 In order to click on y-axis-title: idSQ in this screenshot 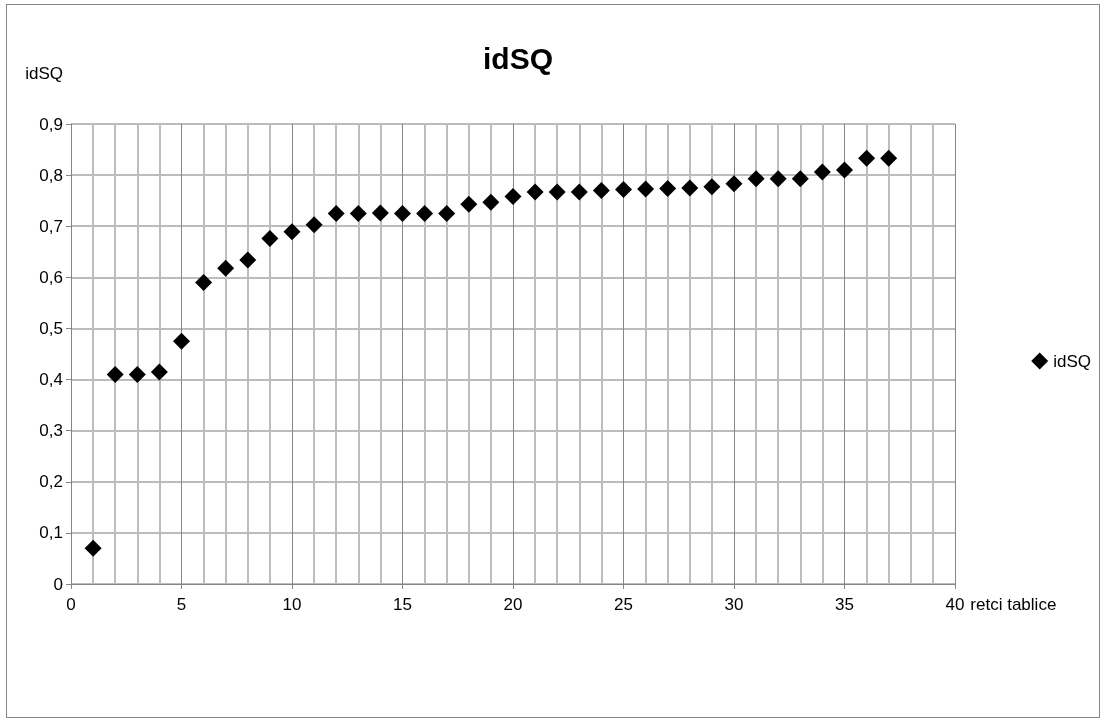, I will do `click(44, 73)`.